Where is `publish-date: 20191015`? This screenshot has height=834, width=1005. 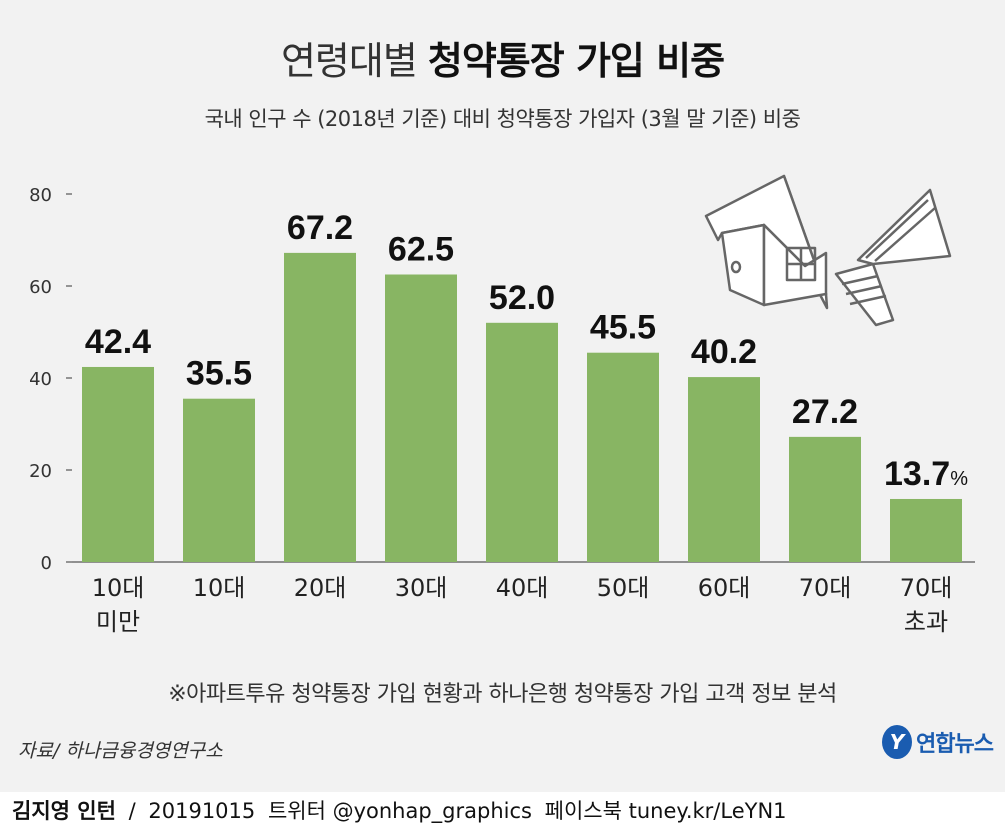 publish-date: 20191015 is located at coordinates (202, 811).